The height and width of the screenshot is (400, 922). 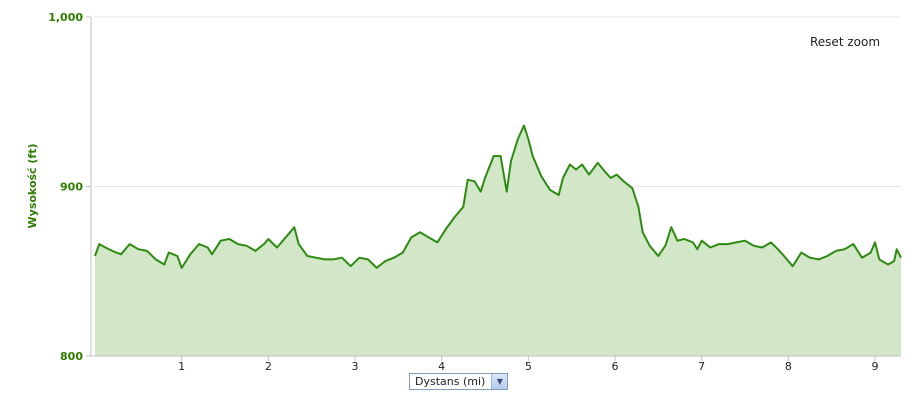 I want to click on x-tick-label: 5, so click(x=528, y=366).